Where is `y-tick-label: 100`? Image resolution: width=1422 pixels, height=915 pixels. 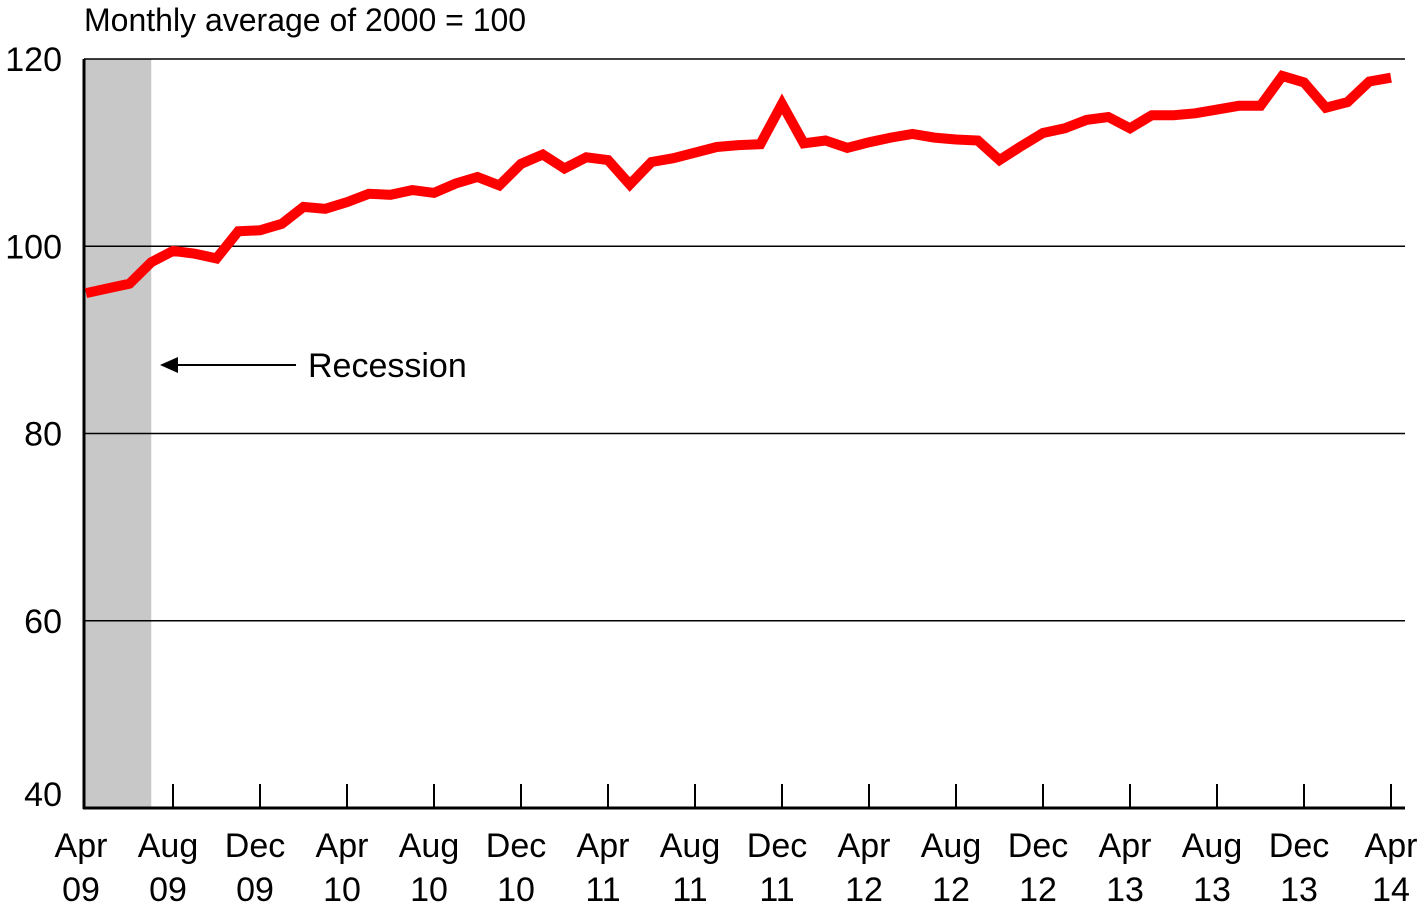
y-tick-label: 100 is located at coordinates (33, 247).